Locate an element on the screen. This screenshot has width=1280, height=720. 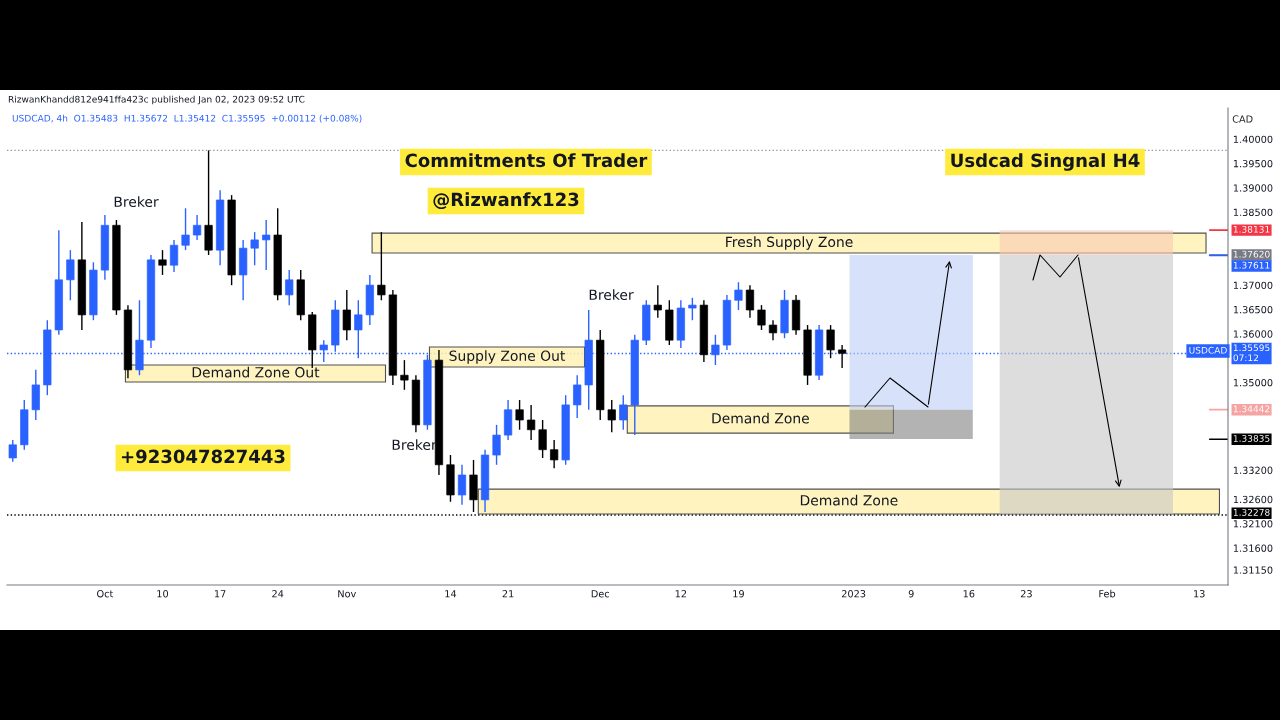
y-tick-label: 1.31600 is located at coordinates (1253, 548).